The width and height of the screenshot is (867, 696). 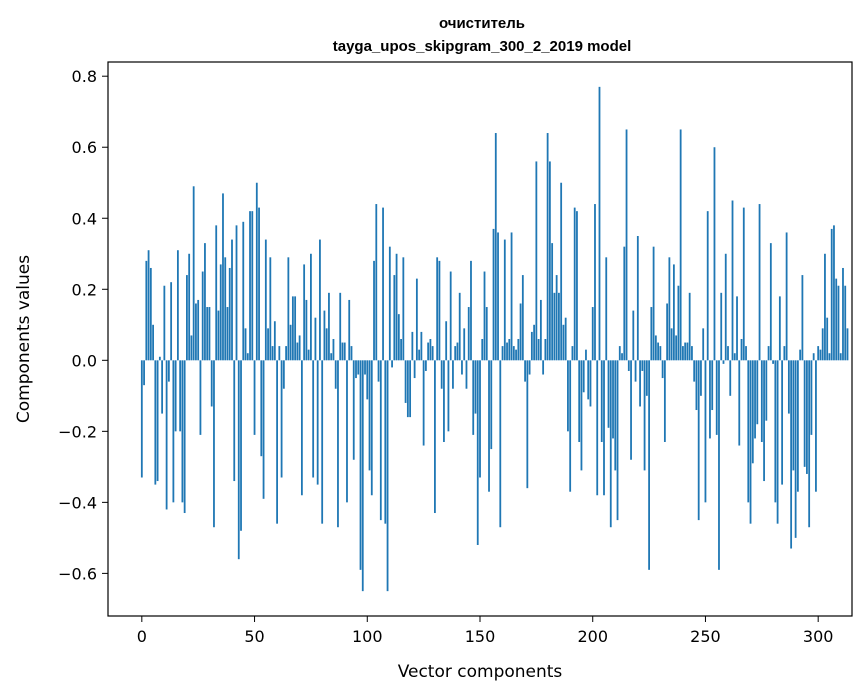 I want to click on x-tick-label: 200, so click(x=592, y=636).